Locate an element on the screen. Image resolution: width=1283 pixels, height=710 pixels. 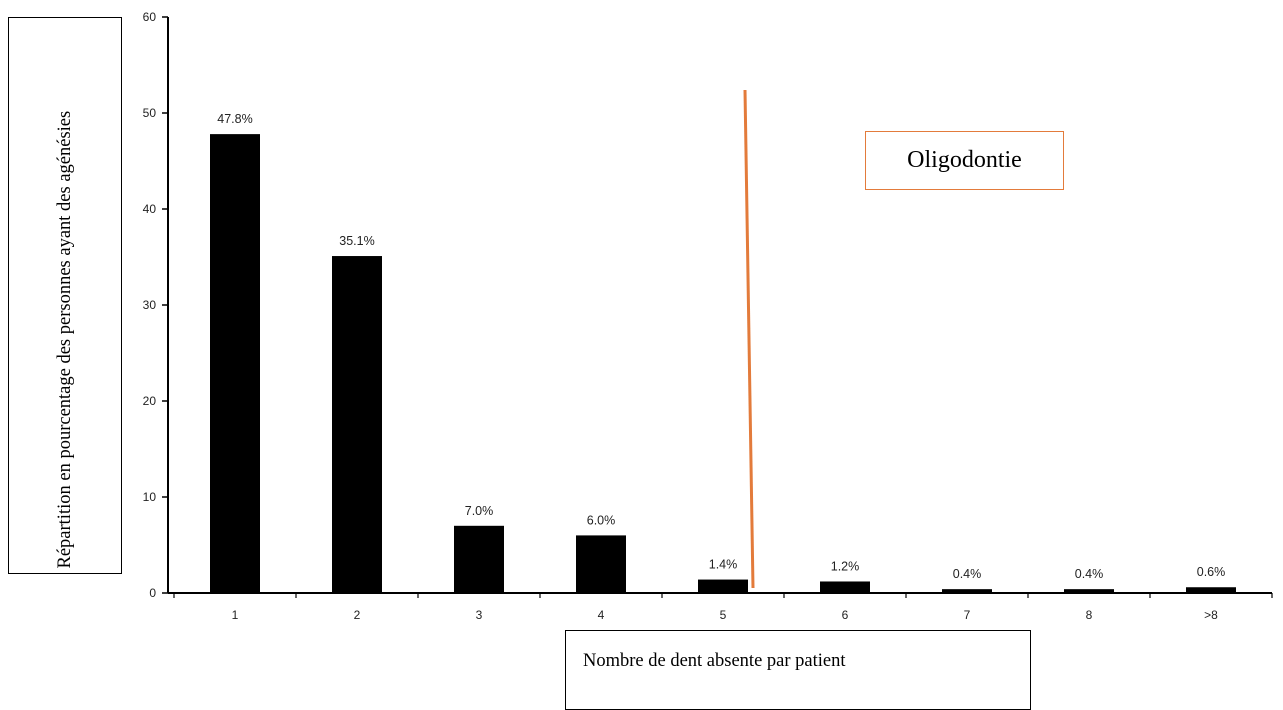
data-label: 7.0% is located at coordinates (479, 511).